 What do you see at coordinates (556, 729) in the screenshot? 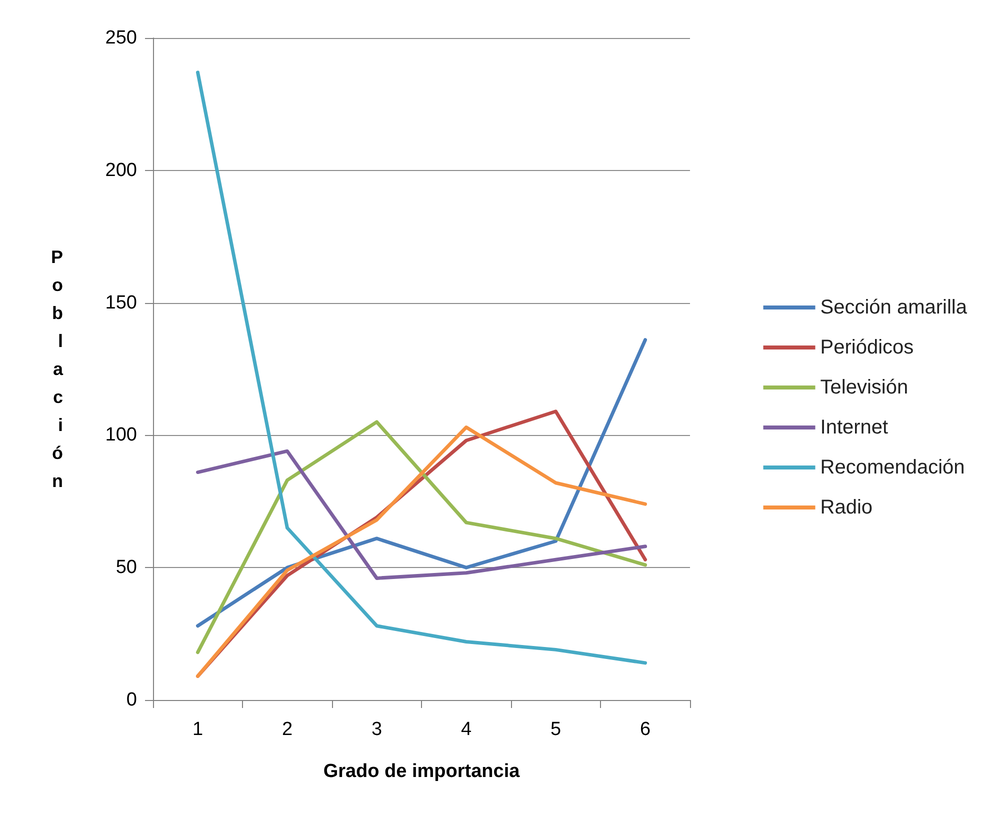
I see `x-tick-label: 5` at bounding box center [556, 729].